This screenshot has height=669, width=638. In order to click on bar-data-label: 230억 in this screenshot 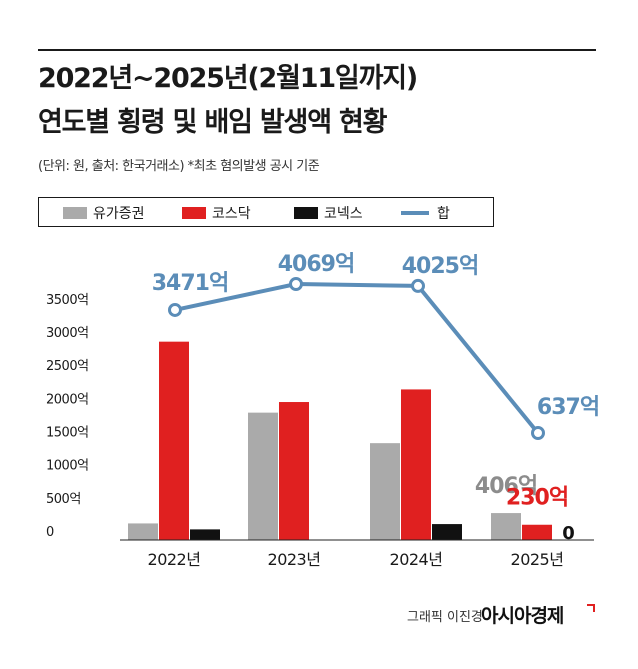, I will do `click(537, 498)`.